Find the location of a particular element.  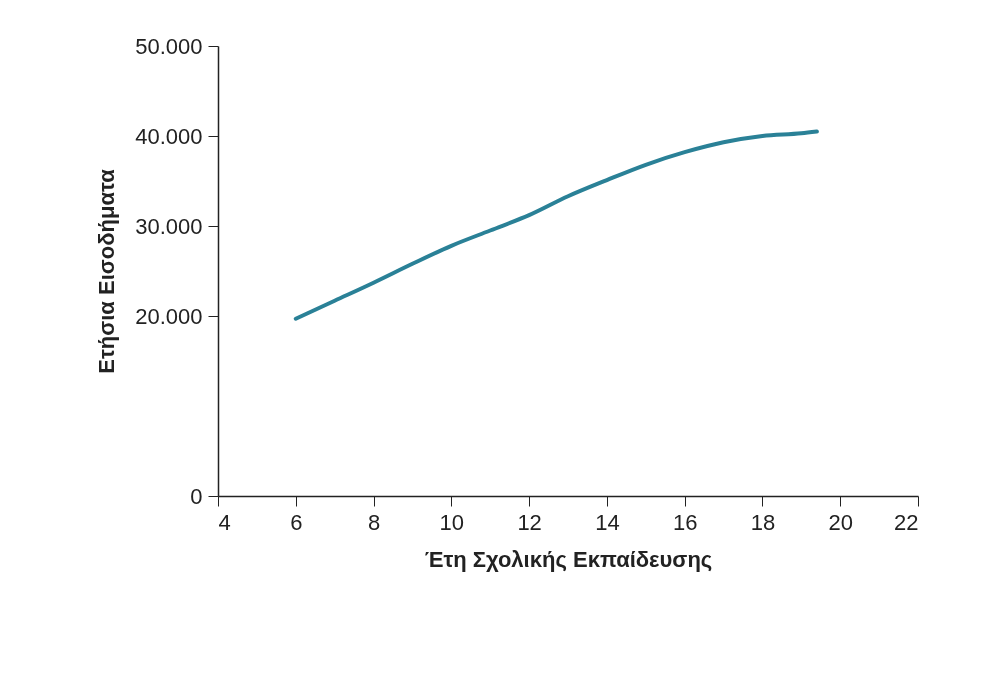

y-tick-label: 30.000 is located at coordinates (169, 226).